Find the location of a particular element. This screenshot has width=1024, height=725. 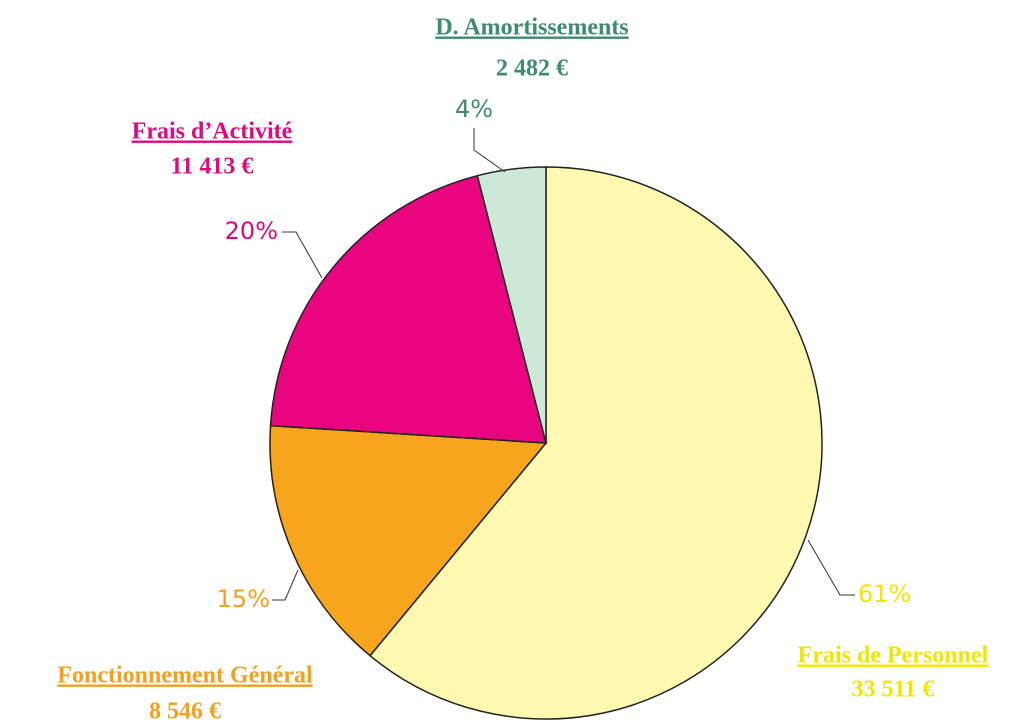

amount-label: 8 546 € is located at coordinates (185, 712).